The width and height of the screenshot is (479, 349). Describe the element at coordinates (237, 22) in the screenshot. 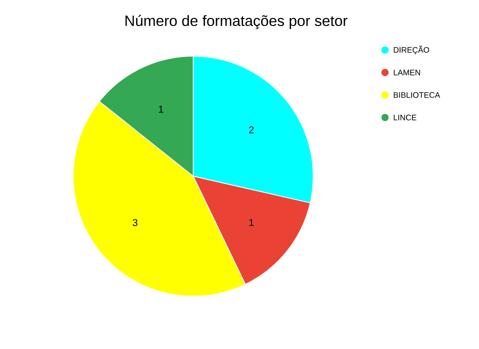

I see `chart-title: Número de formatações por setor` at that location.